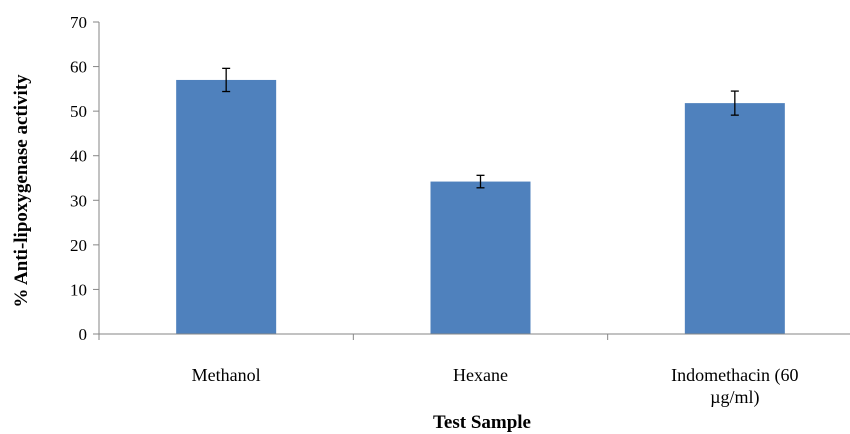 This screenshot has height=434, width=850. Describe the element at coordinates (21, 191) in the screenshot. I see `y-axis-title: % Anti-lipoxygenase activity` at that location.